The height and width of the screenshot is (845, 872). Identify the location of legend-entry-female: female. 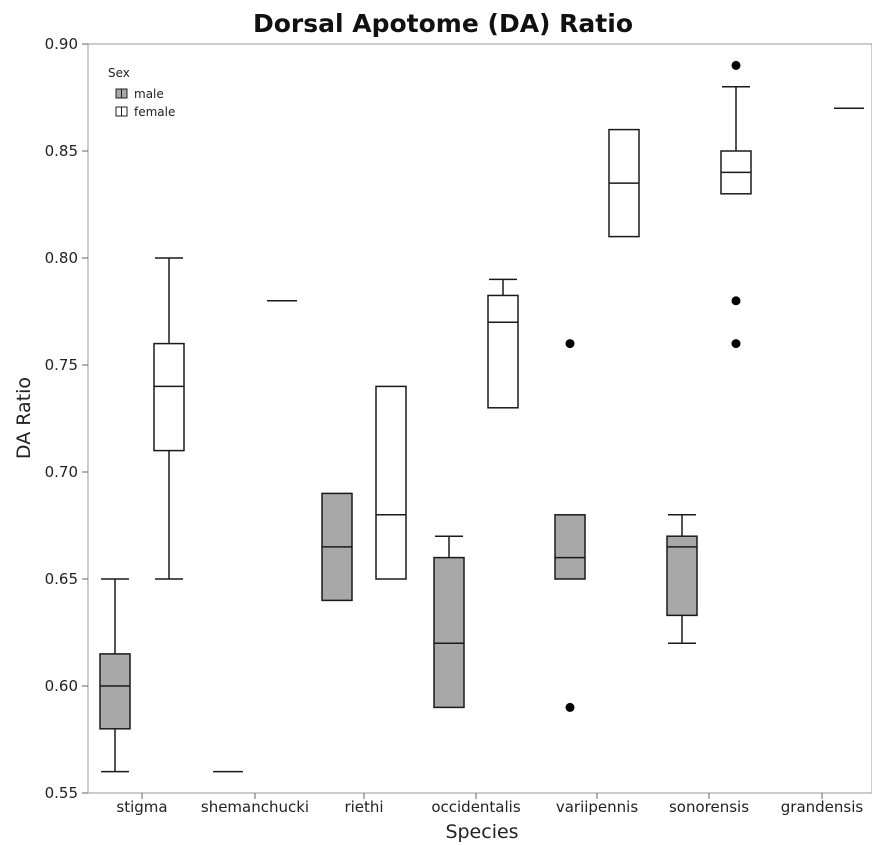
(154, 112).